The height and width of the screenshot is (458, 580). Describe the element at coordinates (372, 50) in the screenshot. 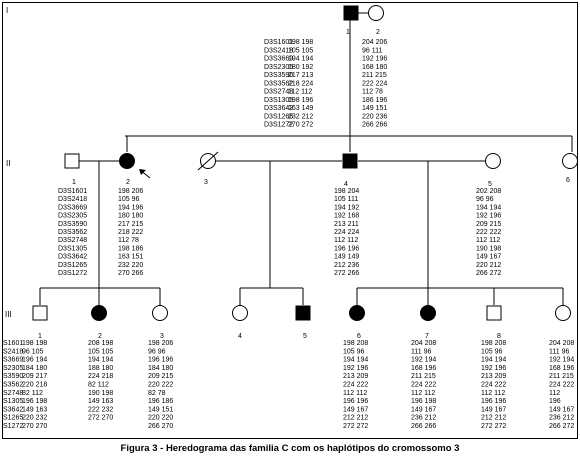

I see `haplotype-pair: 96 111` at that location.